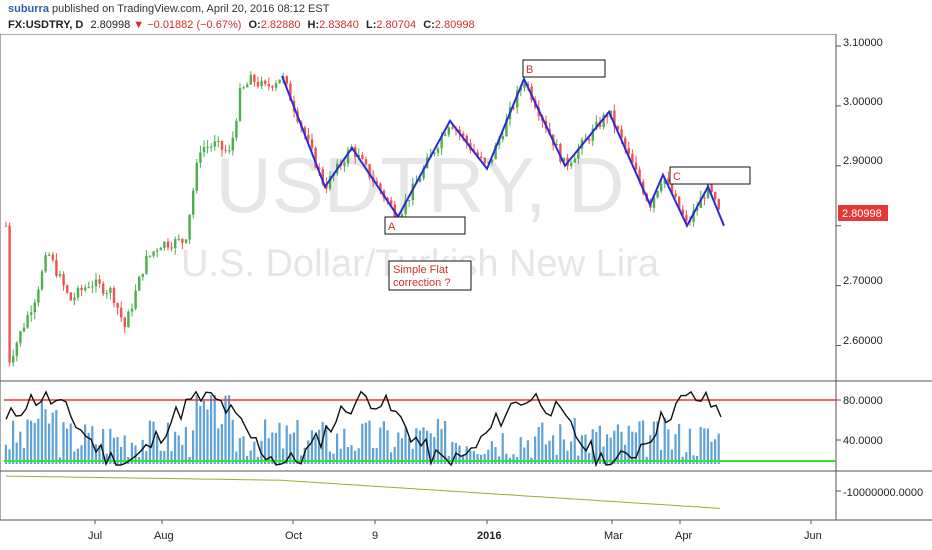 This screenshot has height=550, width=932. Describe the element at coordinates (677, 177) in the screenshot. I see `annotation-c-label: C` at that location.